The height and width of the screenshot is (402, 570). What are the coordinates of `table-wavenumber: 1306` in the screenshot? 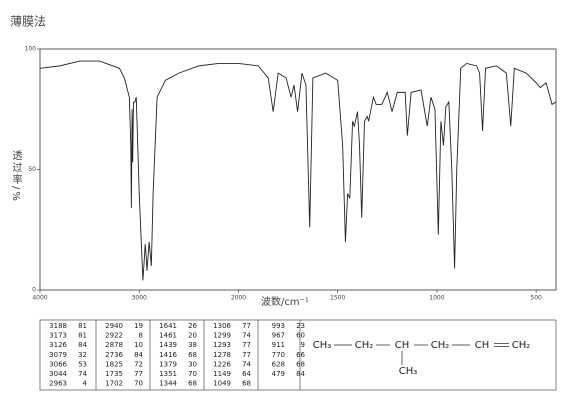 It's located at (222, 326).